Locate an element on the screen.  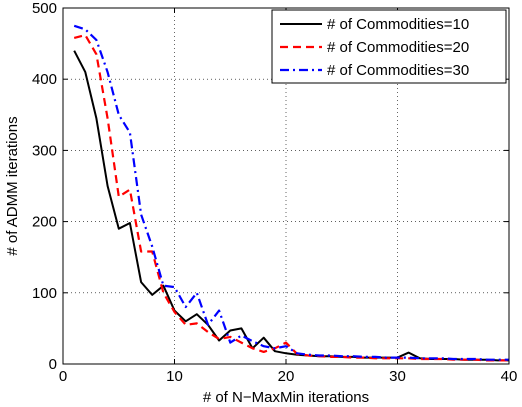
y-tick-label: 0 is located at coordinates (53, 364).